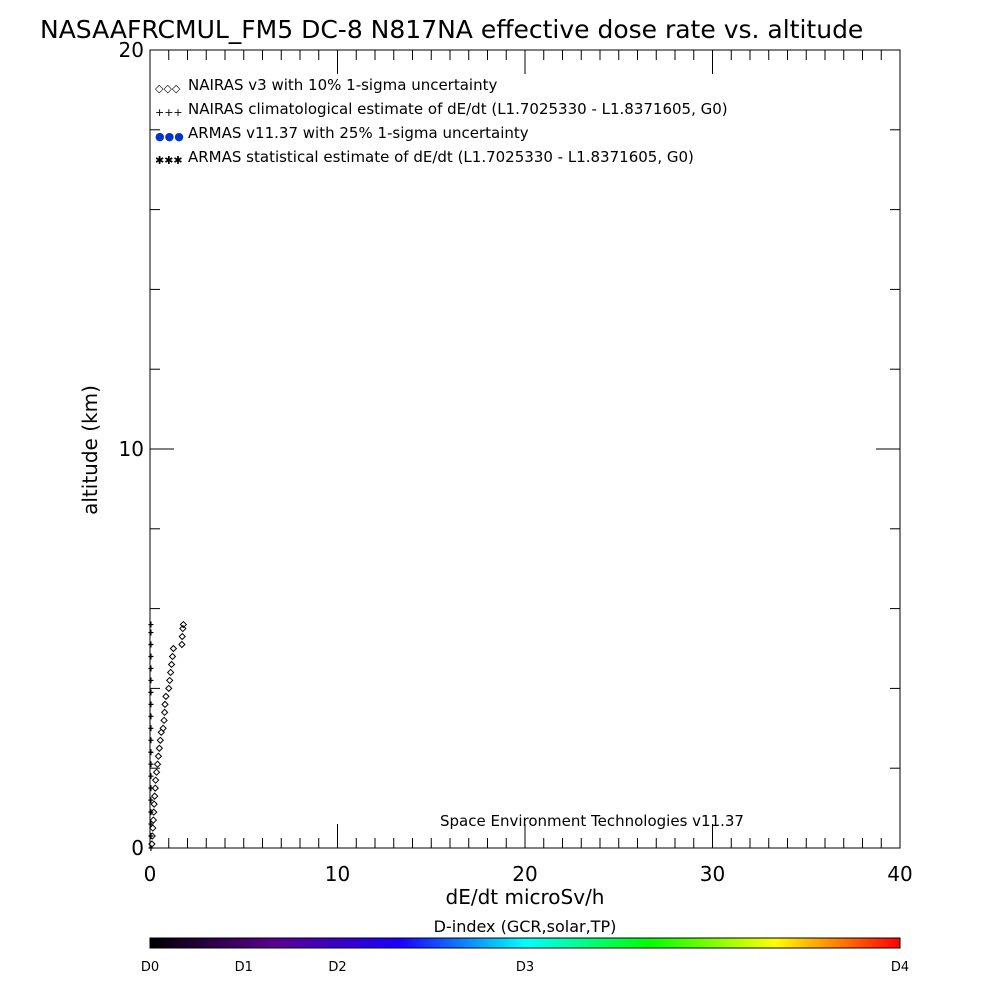 The width and height of the screenshot is (1000, 1000). Describe the element at coordinates (137, 848) in the screenshot. I see `y-tick-label: 0` at that location.